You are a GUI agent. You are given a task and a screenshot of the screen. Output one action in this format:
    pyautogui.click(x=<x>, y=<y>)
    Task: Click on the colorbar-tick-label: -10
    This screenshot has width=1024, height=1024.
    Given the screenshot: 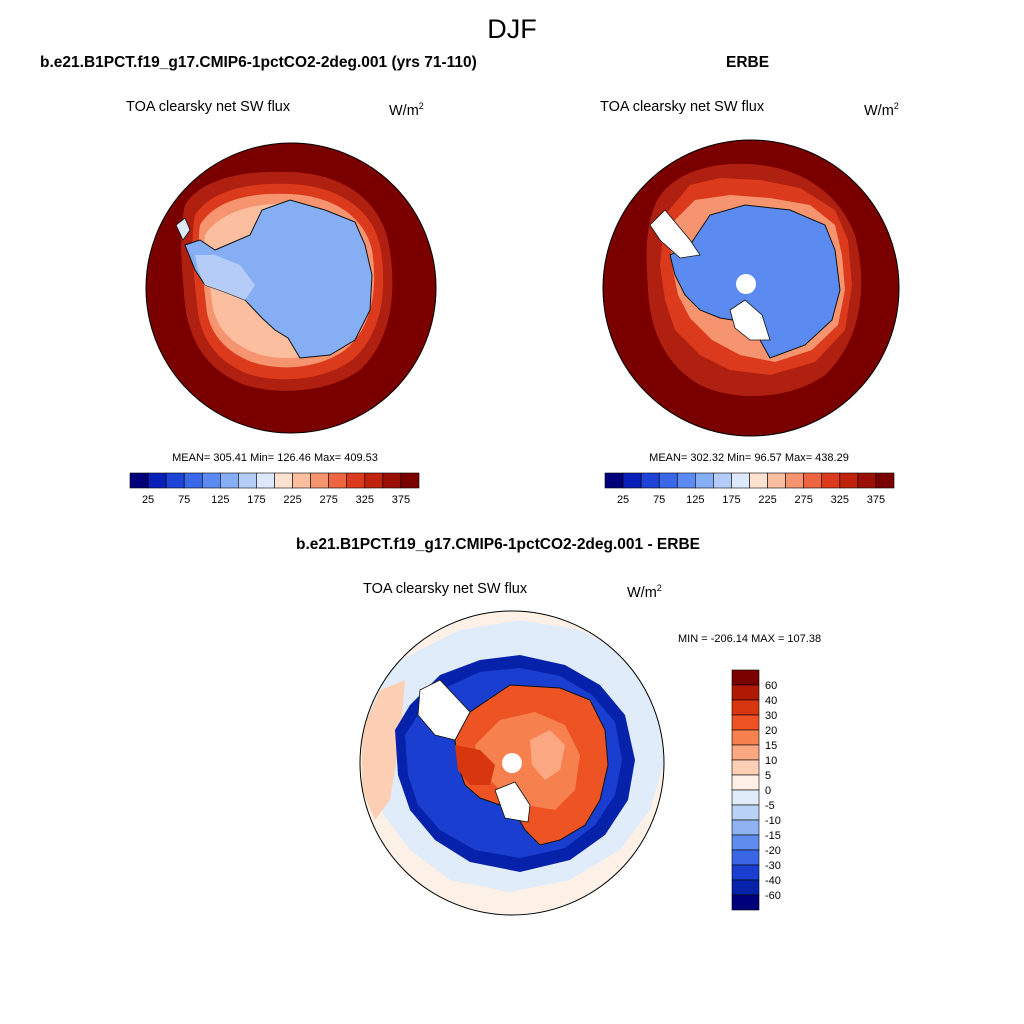 What is the action you would take?
    pyautogui.click(x=773, y=821)
    